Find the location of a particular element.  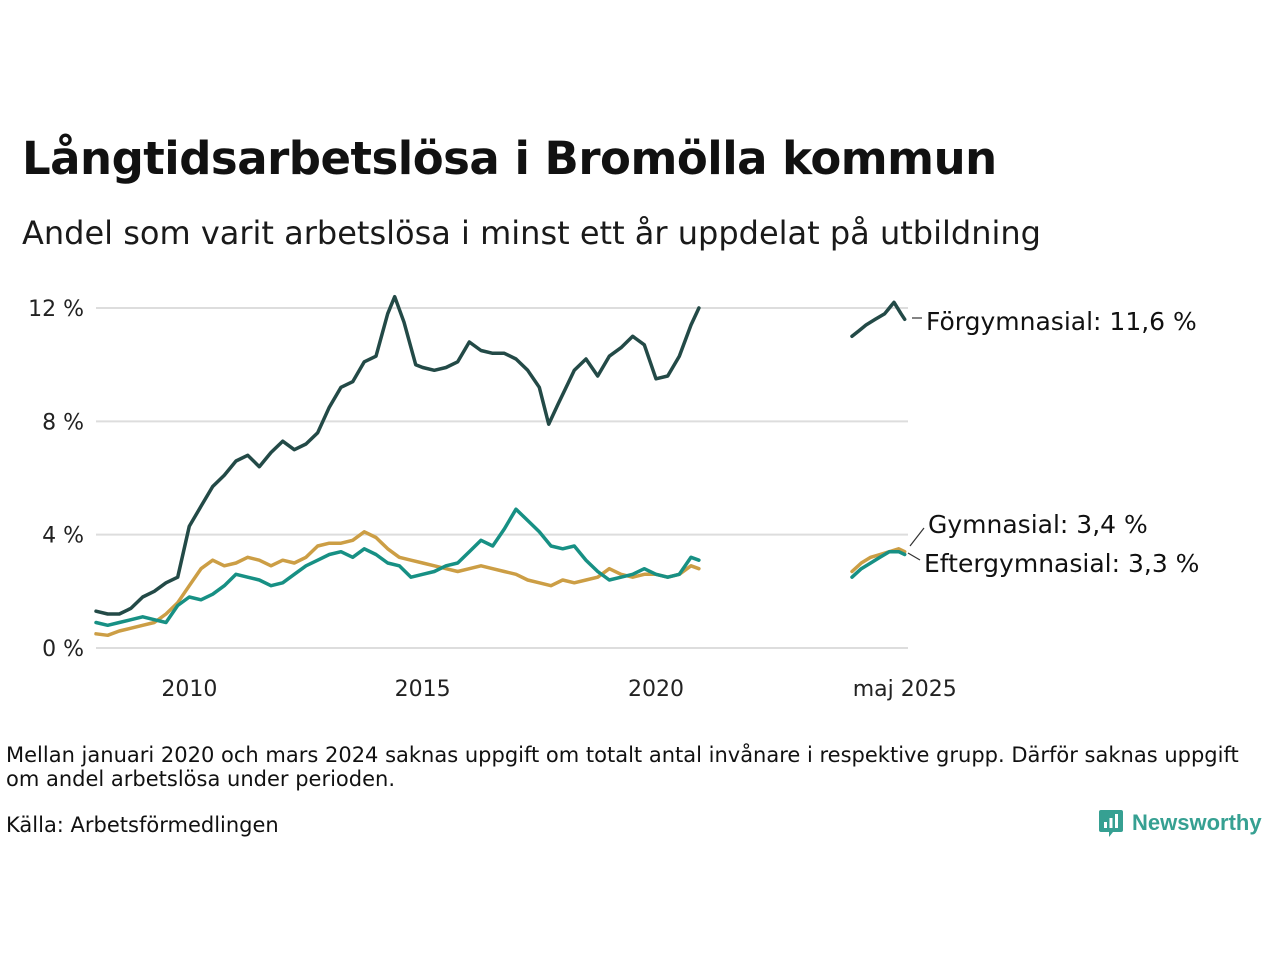

x-tick-label: 2010 is located at coordinates (189, 689).